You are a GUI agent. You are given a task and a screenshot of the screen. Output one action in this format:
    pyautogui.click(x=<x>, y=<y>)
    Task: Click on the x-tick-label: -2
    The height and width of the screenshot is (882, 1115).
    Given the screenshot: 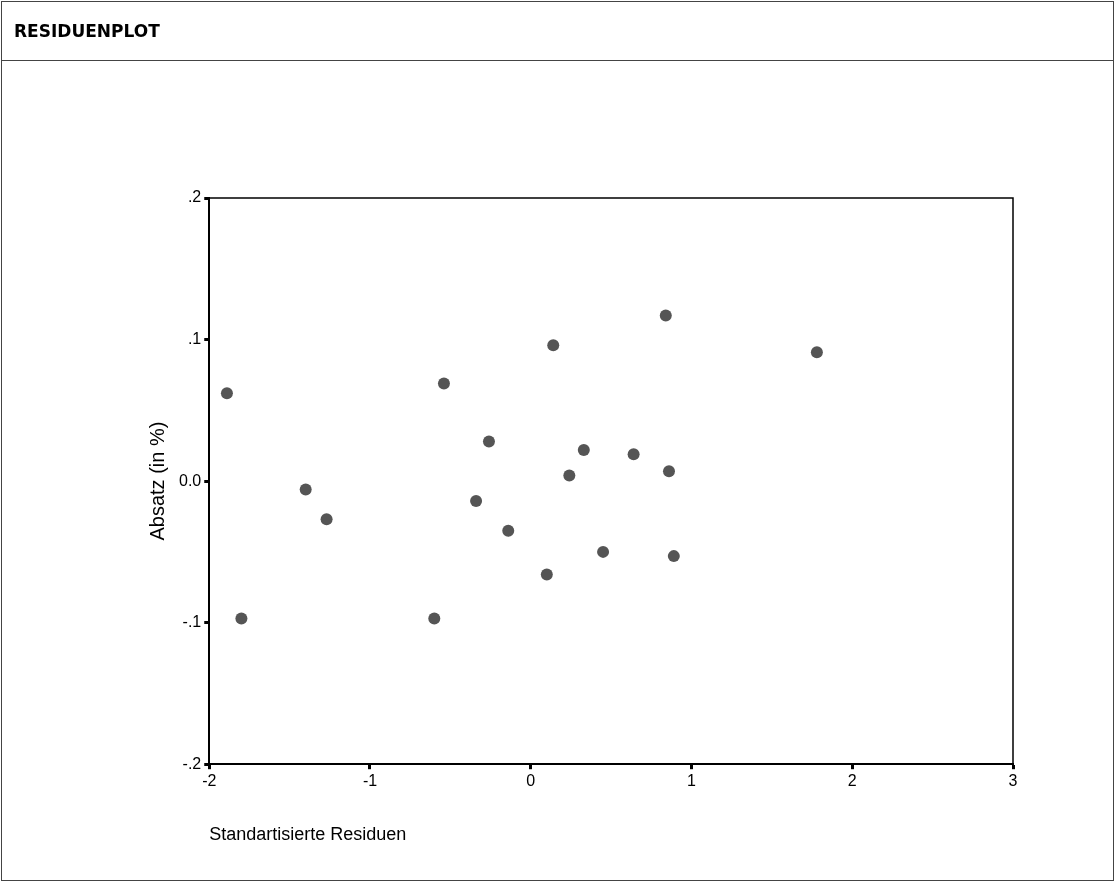 What is the action you would take?
    pyautogui.click(x=209, y=781)
    